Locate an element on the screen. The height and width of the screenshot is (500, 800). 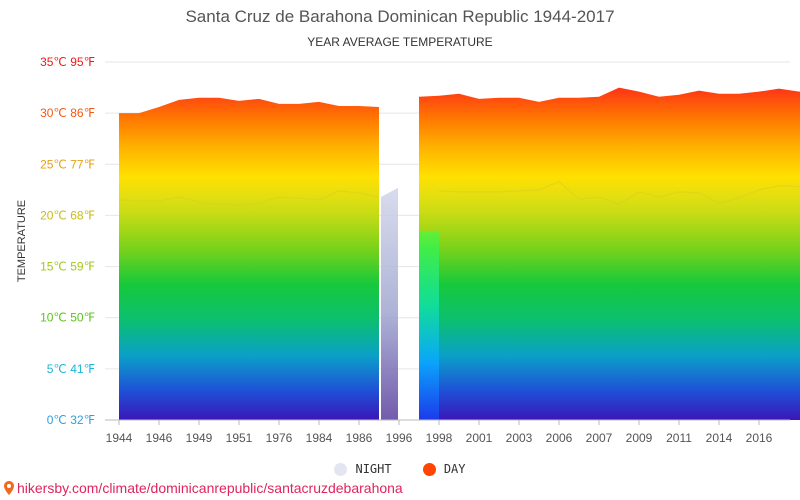
x-tick-label: 2006 is located at coordinates (559, 438).